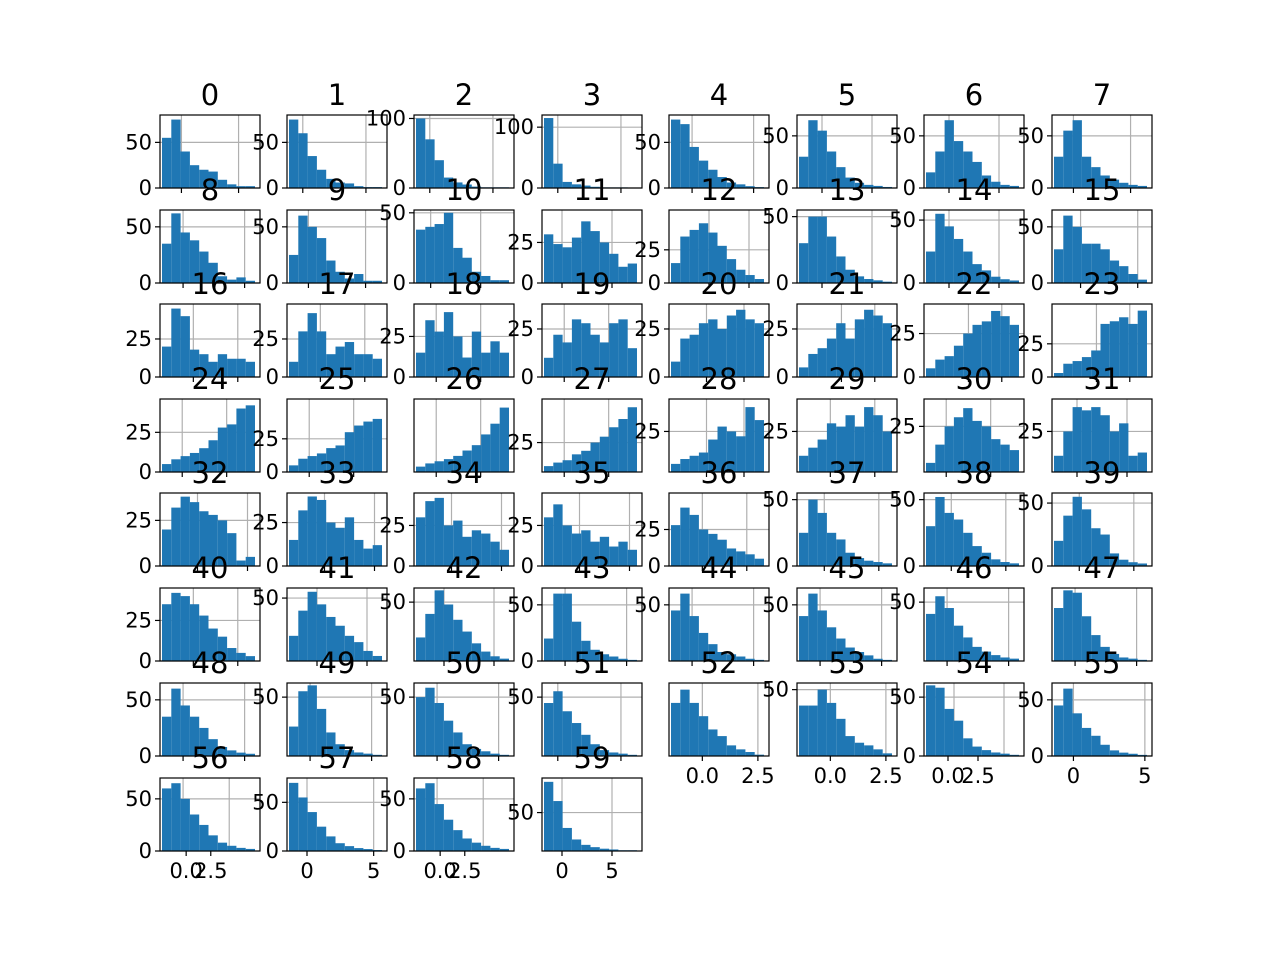 The width and height of the screenshot is (1280, 960). I want to click on subplot-title: 16, so click(210, 284).